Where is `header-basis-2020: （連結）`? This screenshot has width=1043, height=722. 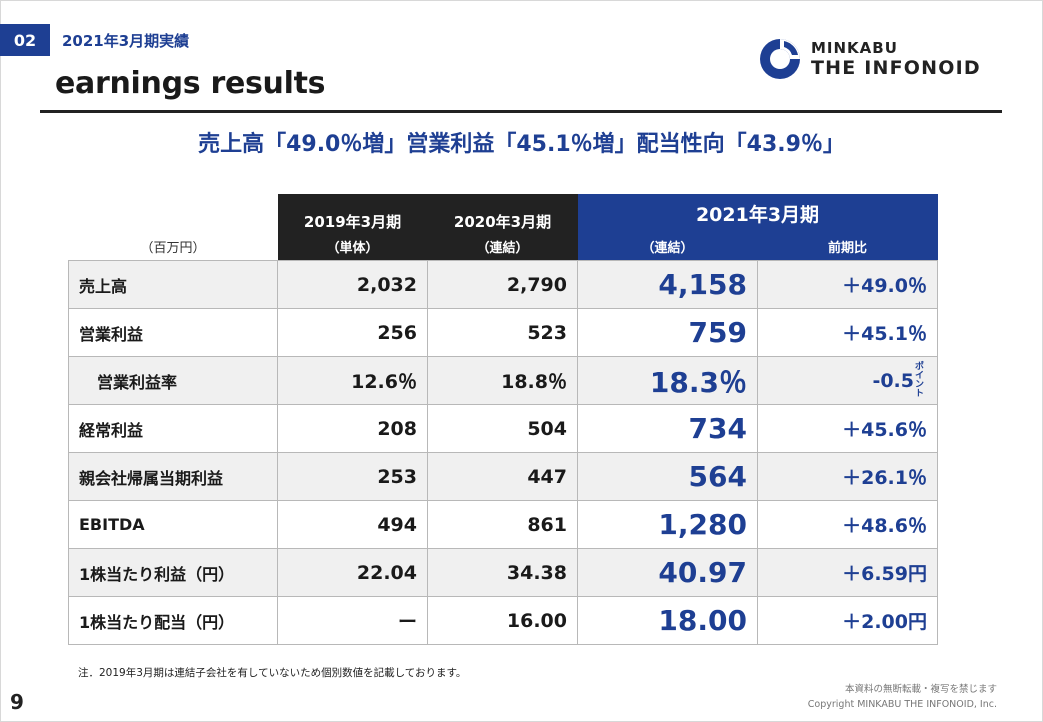
header-basis-2020: （連結） is located at coordinates (502, 246).